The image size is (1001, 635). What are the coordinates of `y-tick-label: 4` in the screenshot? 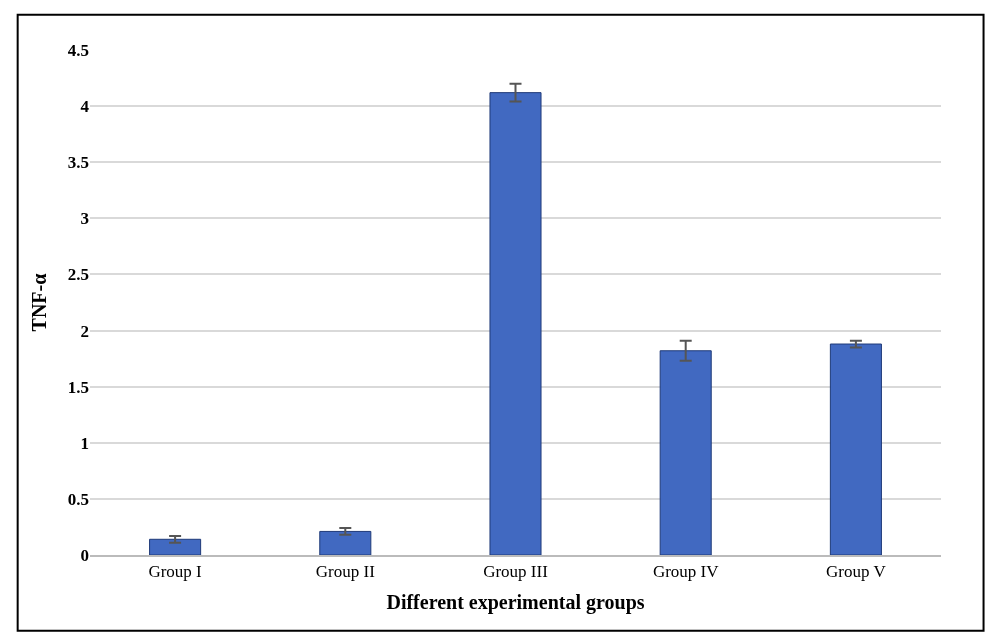 It's located at (85, 107).